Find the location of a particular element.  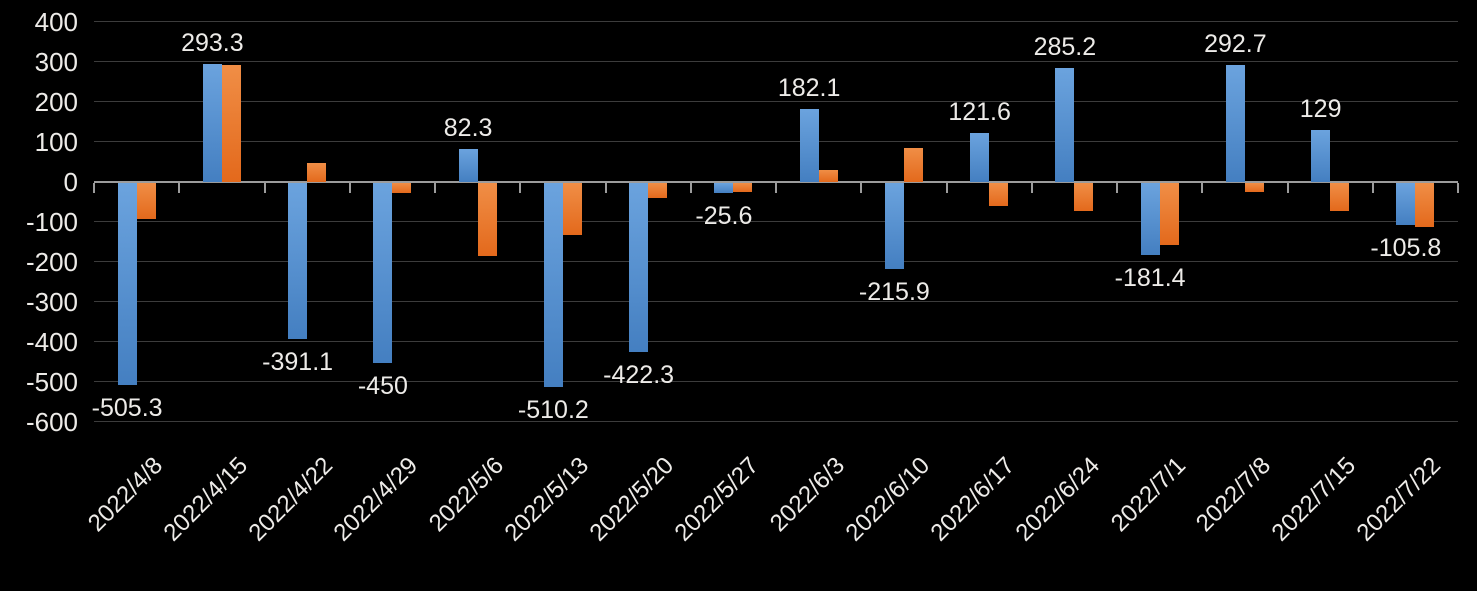

y-axis-tick-label: 100 is located at coordinates (56, 141).